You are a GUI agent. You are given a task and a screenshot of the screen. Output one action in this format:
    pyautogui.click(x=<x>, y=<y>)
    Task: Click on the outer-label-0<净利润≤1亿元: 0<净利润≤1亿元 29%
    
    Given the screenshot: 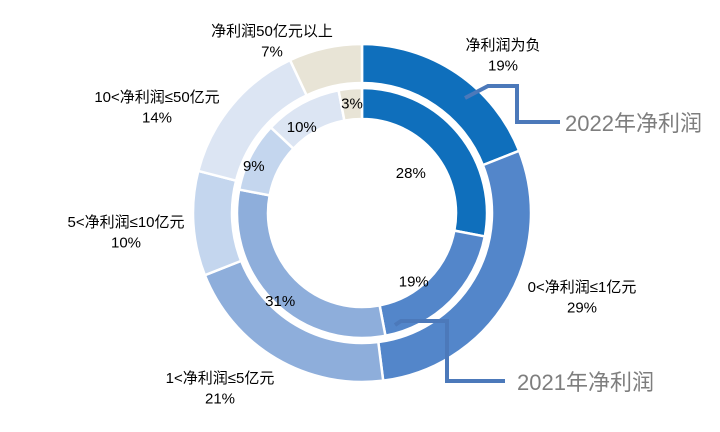 What is the action you would take?
    pyautogui.click(x=582, y=298)
    